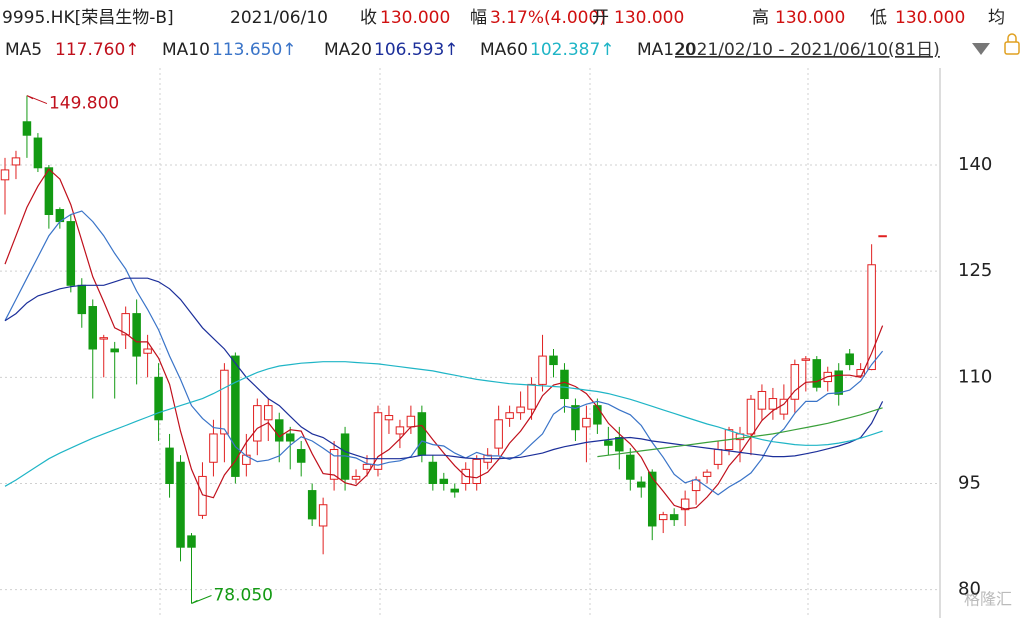  I want to click on annotation-label: 78.050, so click(242, 595).